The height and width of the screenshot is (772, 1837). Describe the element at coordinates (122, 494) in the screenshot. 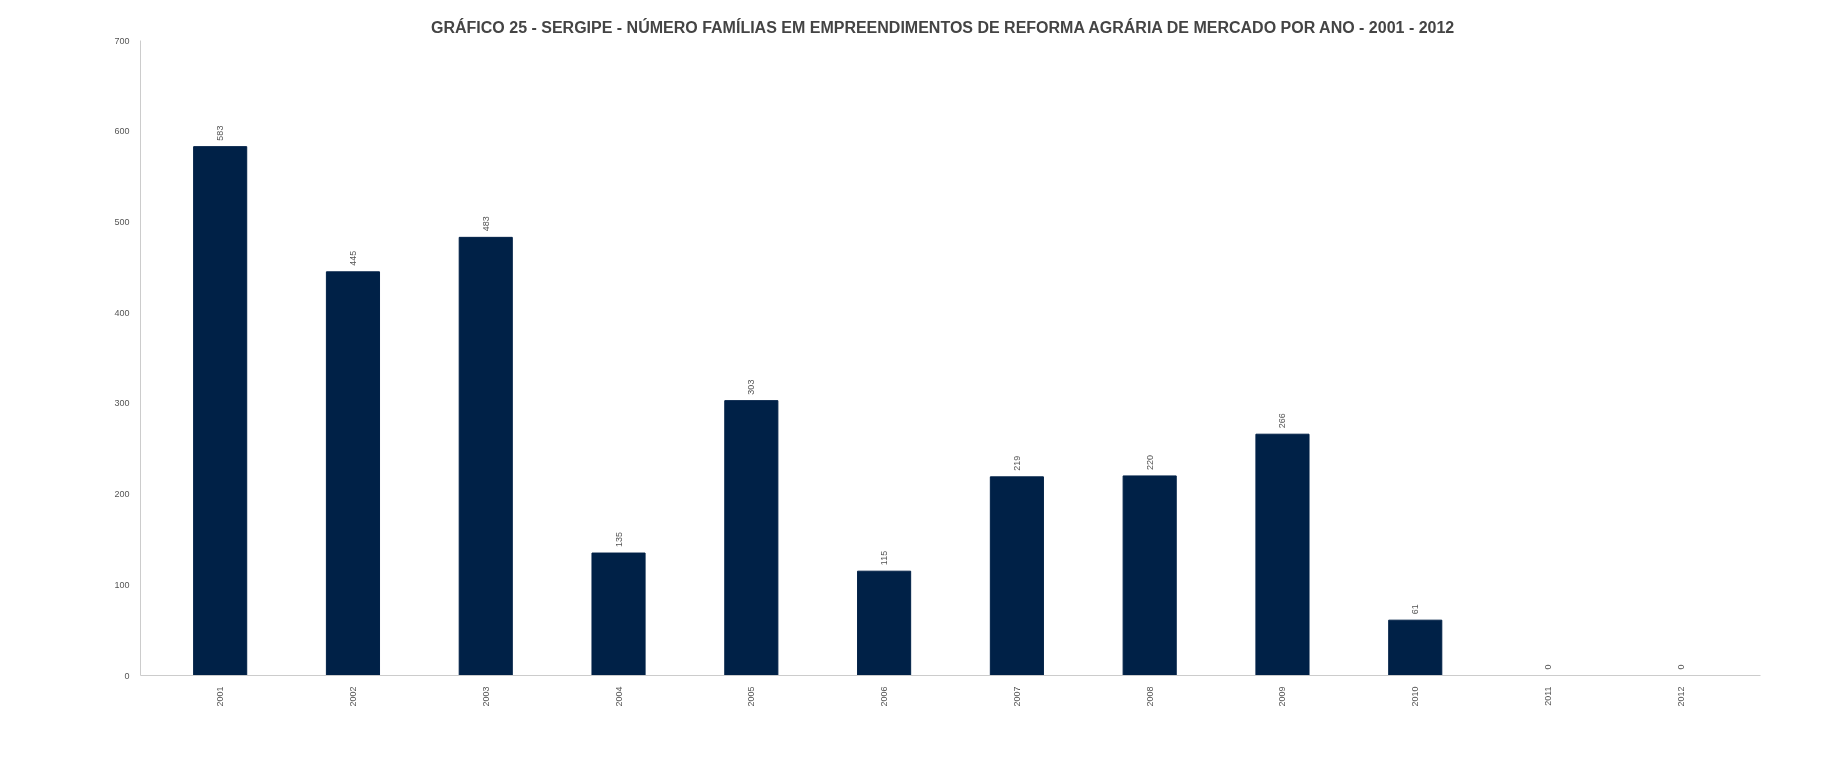

I see `y-tick-label: 200` at that location.